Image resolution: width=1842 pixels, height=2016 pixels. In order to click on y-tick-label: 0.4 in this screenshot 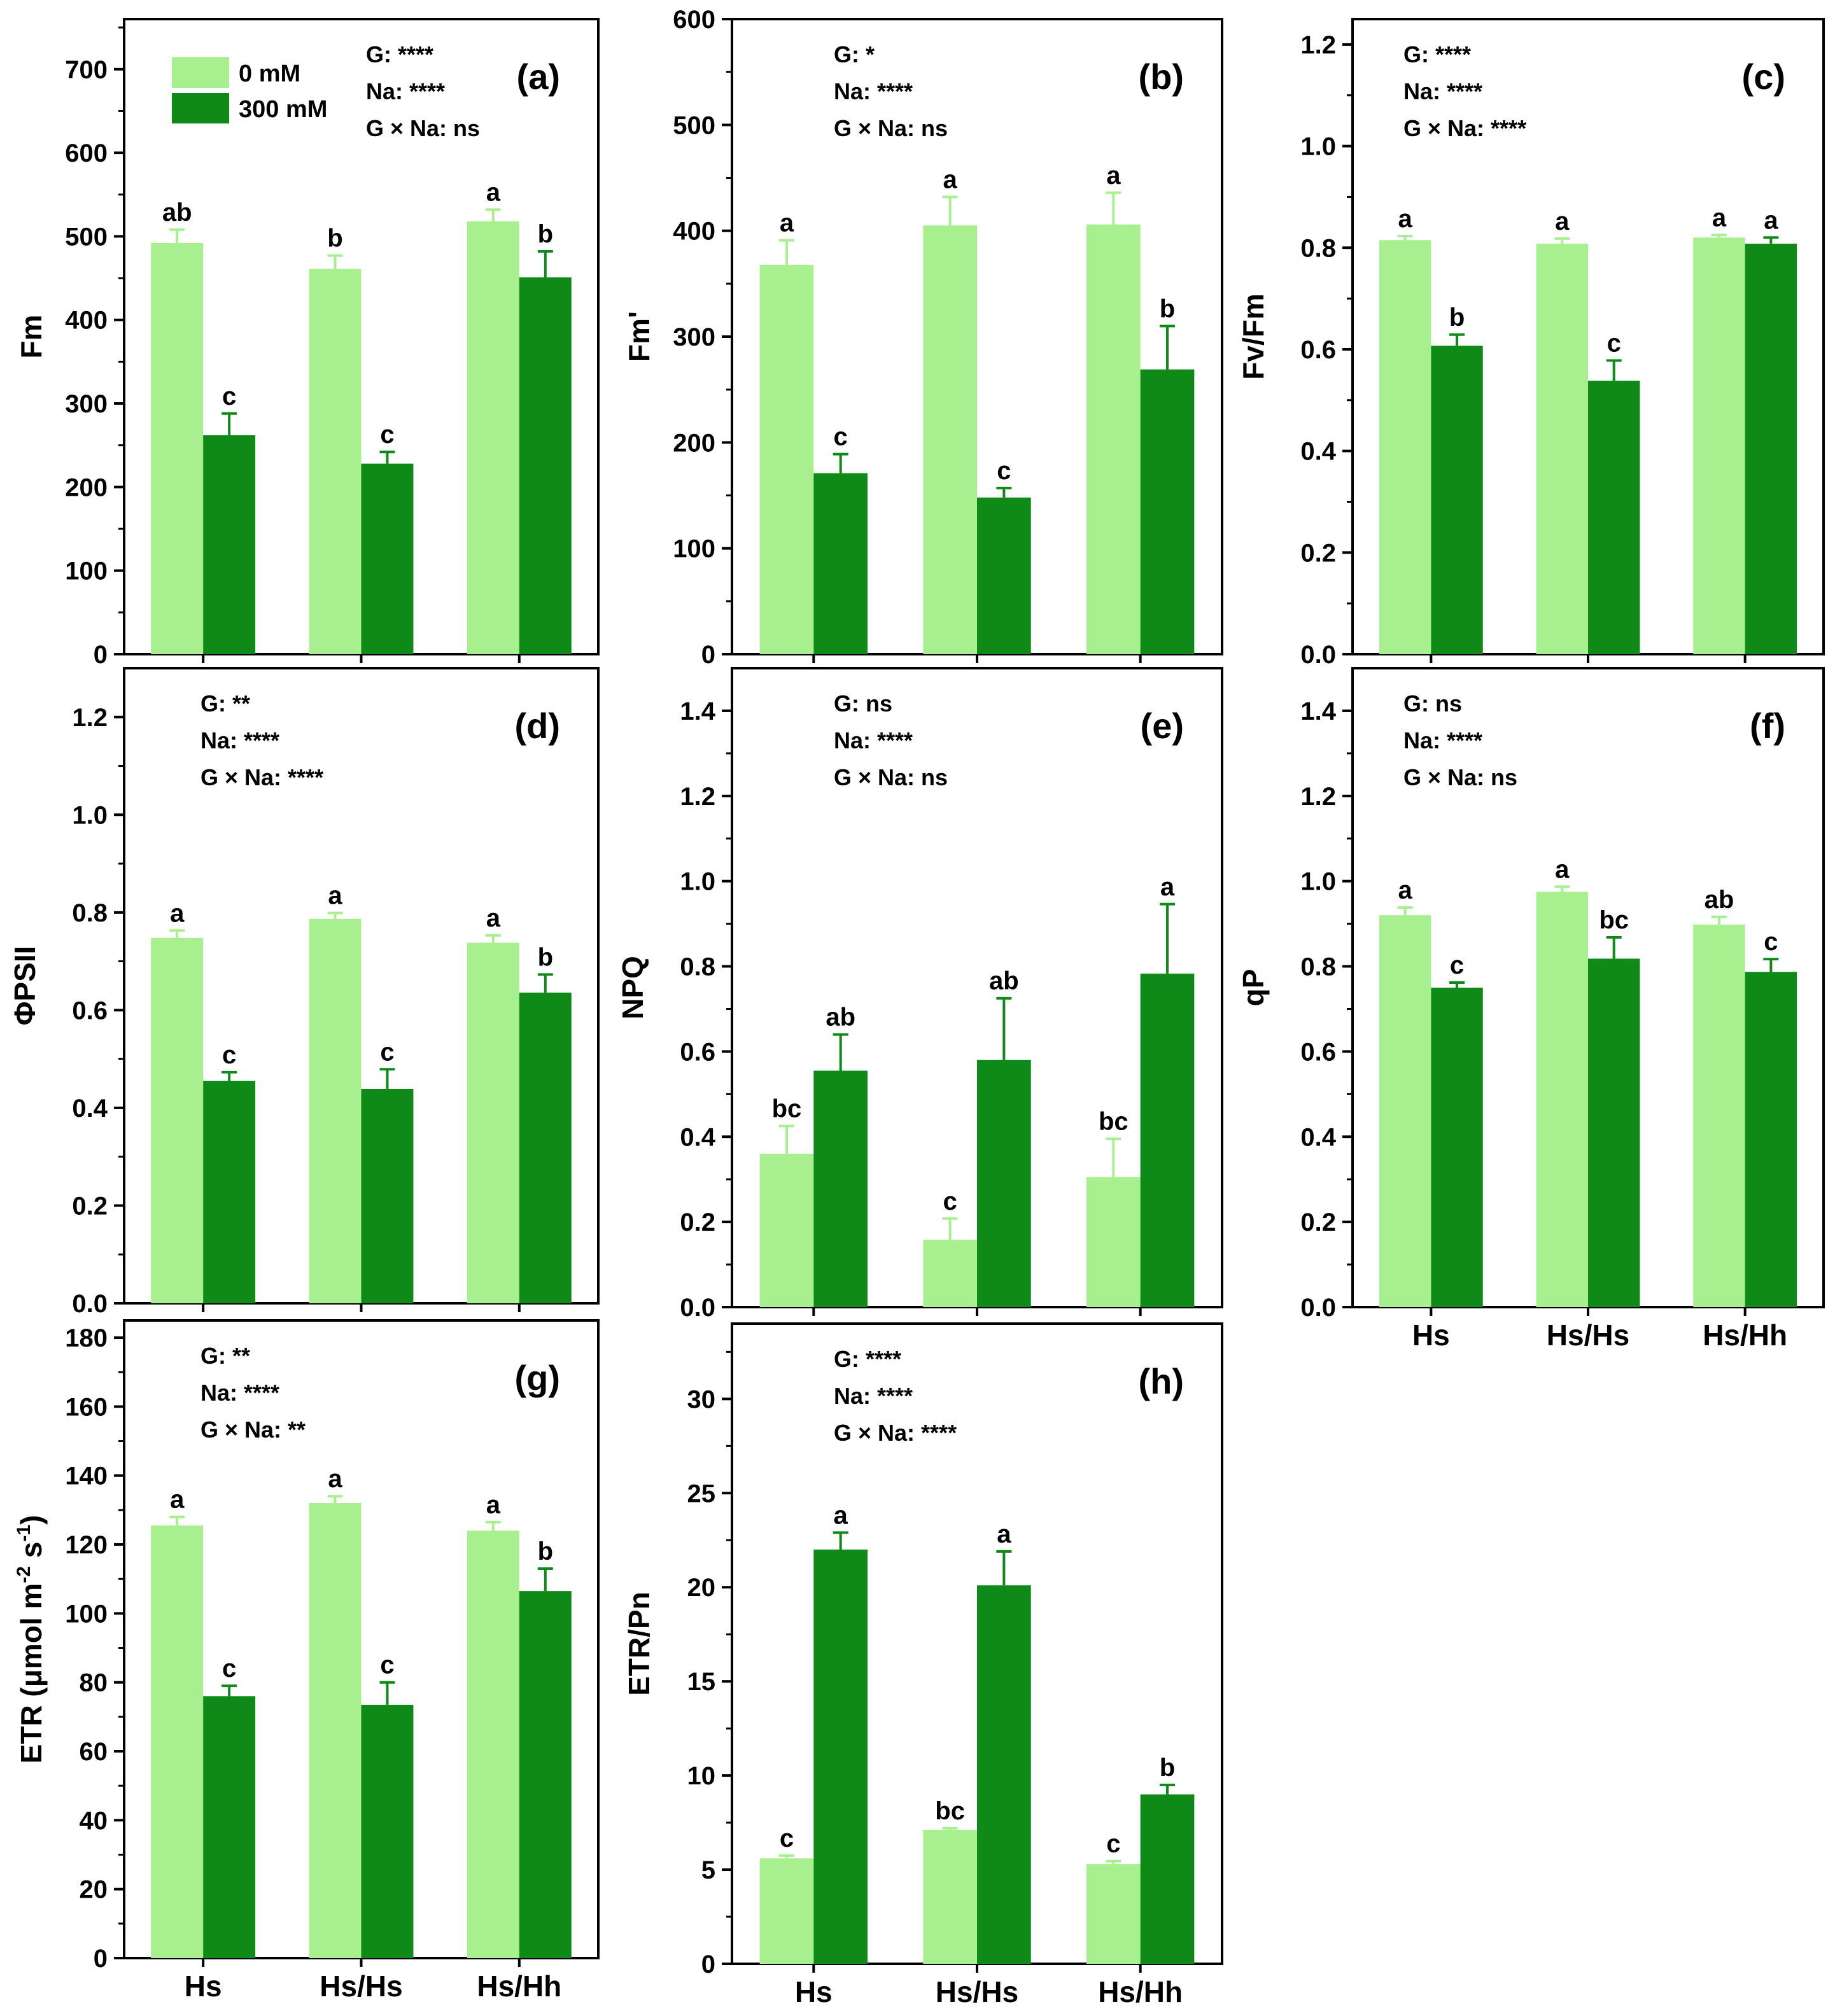, I will do `click(1318, 1137)`.